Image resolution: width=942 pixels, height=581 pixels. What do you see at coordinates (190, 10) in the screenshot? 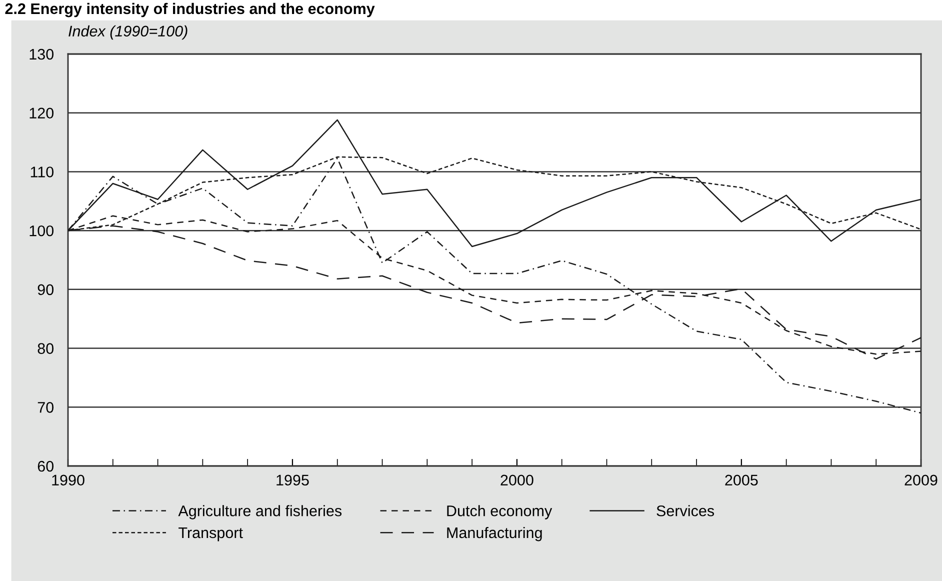
I see `chart-title: 2.2 Energy intensity of industries and the economy` at bounding box center [190, 10].